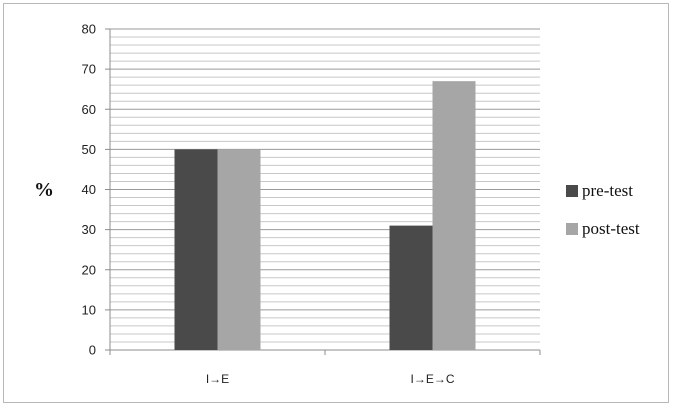 This screenshot has height=408, width=674. I want to click on legend-swatch-post-test, so click(572, 229).